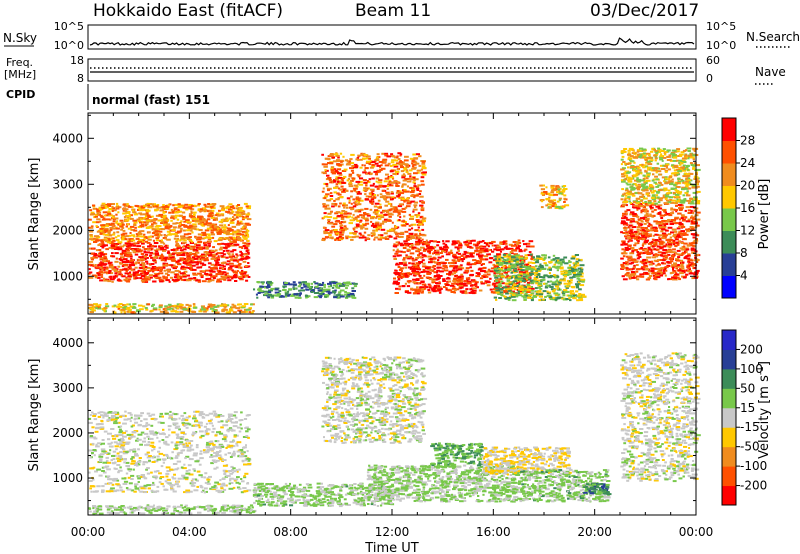 This screenshot has height=554, width=800. Describe the element at coordinates (770, 72) in the screenshot. I see `nave-label: Nave` at that location.